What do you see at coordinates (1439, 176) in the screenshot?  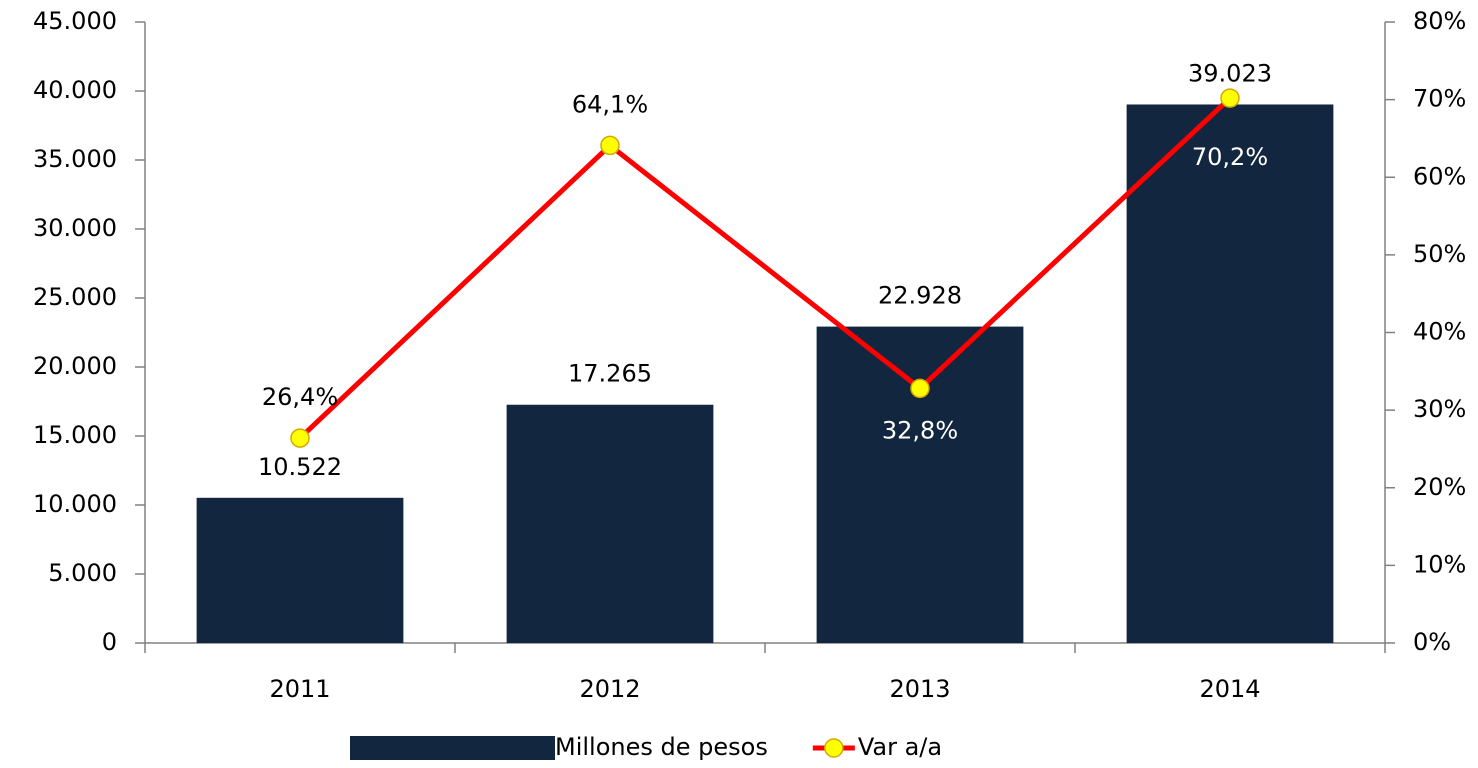 I see `y2-tick-label: 60%` at bounding box center [1439, 176].